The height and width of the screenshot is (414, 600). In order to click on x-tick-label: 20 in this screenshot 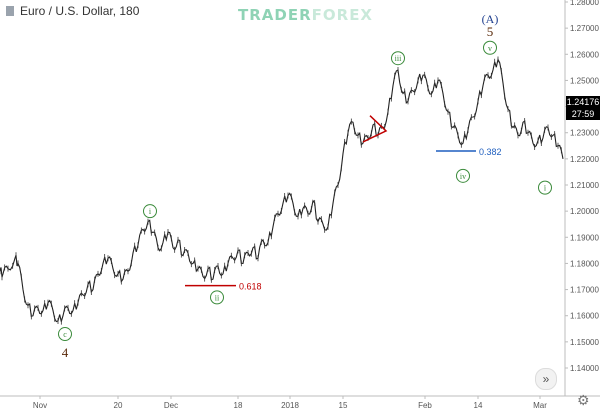, I will do `click(118, 405)`.